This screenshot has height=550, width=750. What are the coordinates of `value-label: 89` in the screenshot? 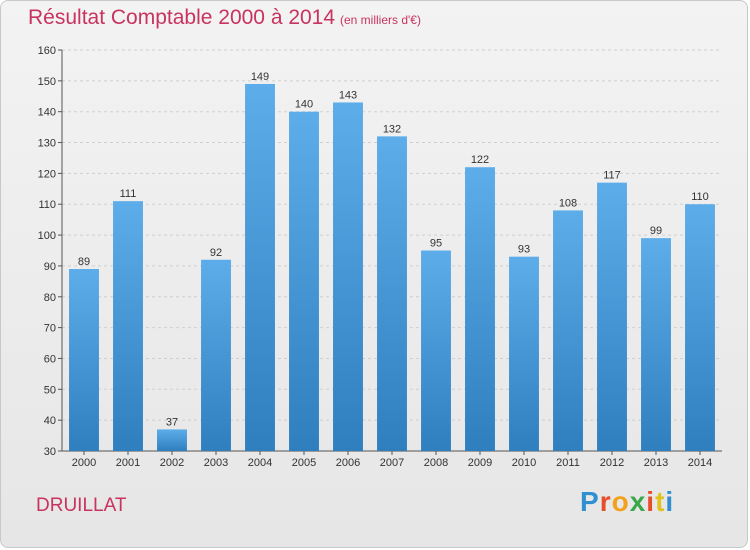 It's located at (84, 262).